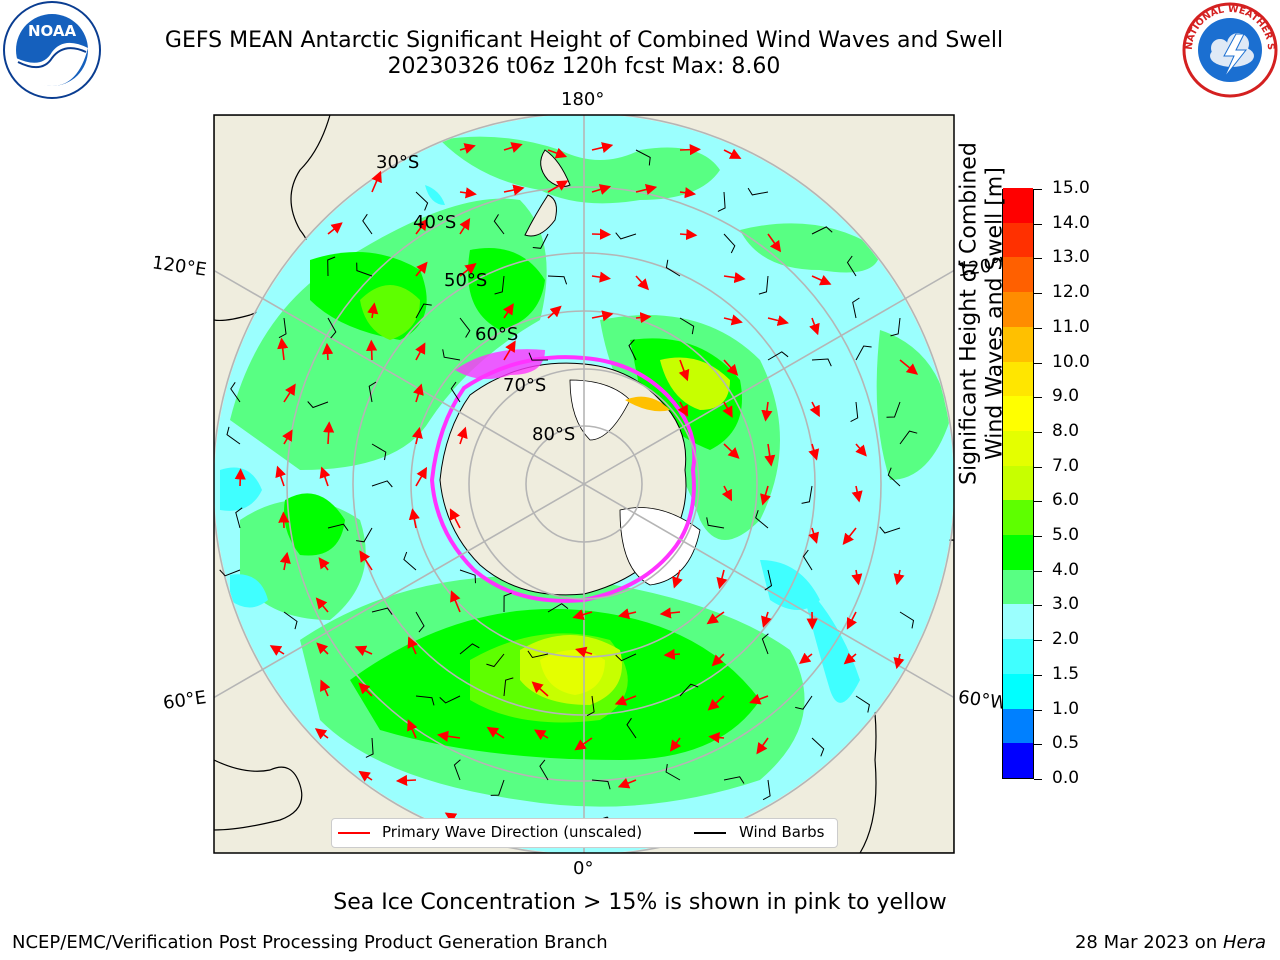 The width and height of the screenshot is (1280, 960). Describe the element at coordinates (995, 314) in the screenshot. I see `colorbar-title-line2: Wind Waves and Swell [m]` at that location.